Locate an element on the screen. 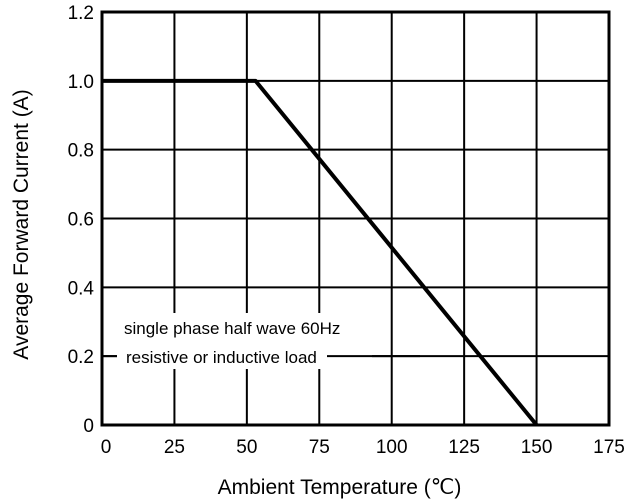 The image size is (633, 504). x-tick-label: 50 is located at coordinates (246, 447).